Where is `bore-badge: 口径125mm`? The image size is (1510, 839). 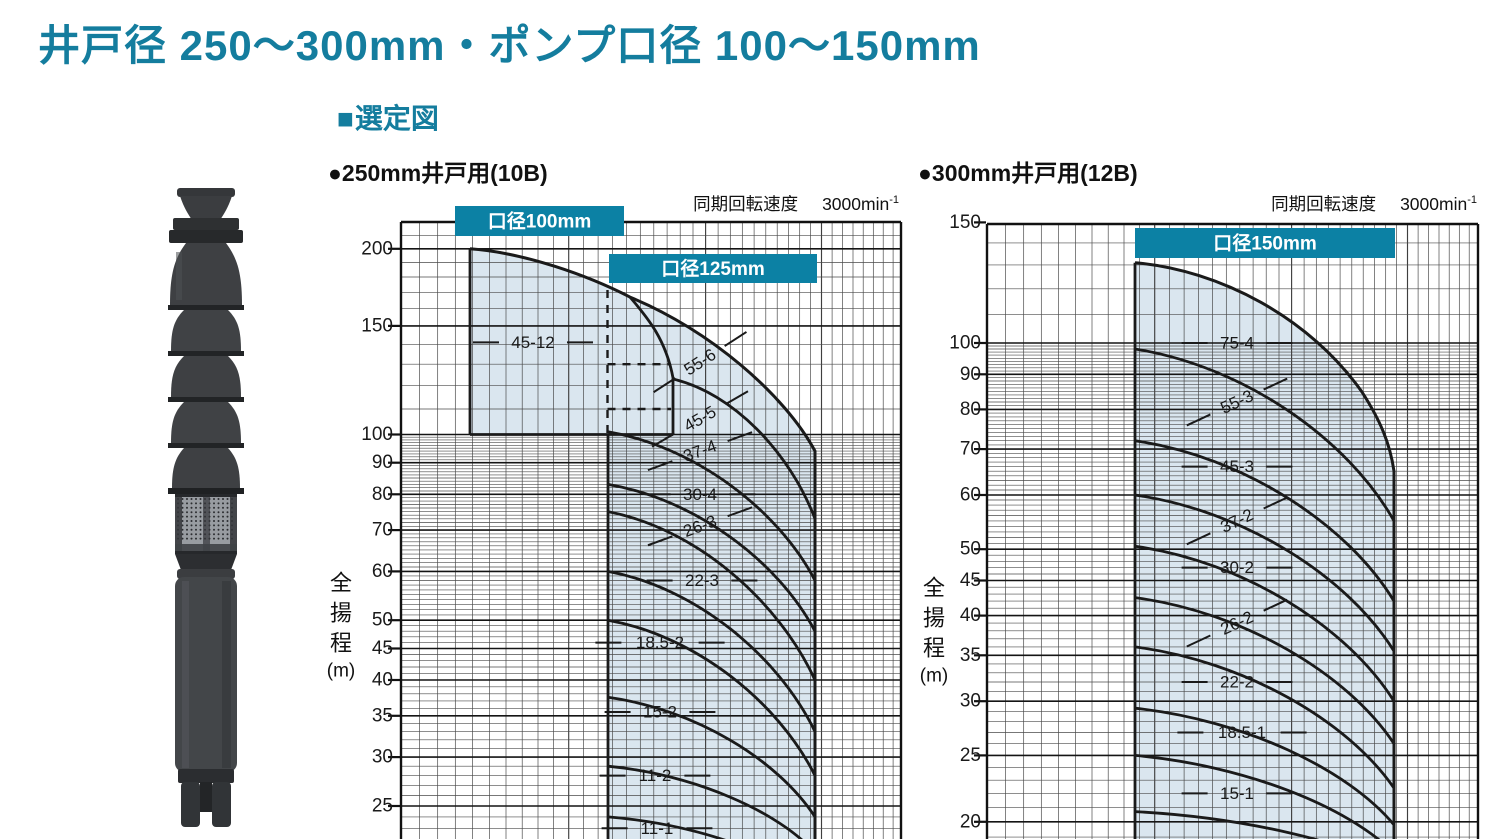 bore-badge: 口径125mm is located at coordinates (713, 268).